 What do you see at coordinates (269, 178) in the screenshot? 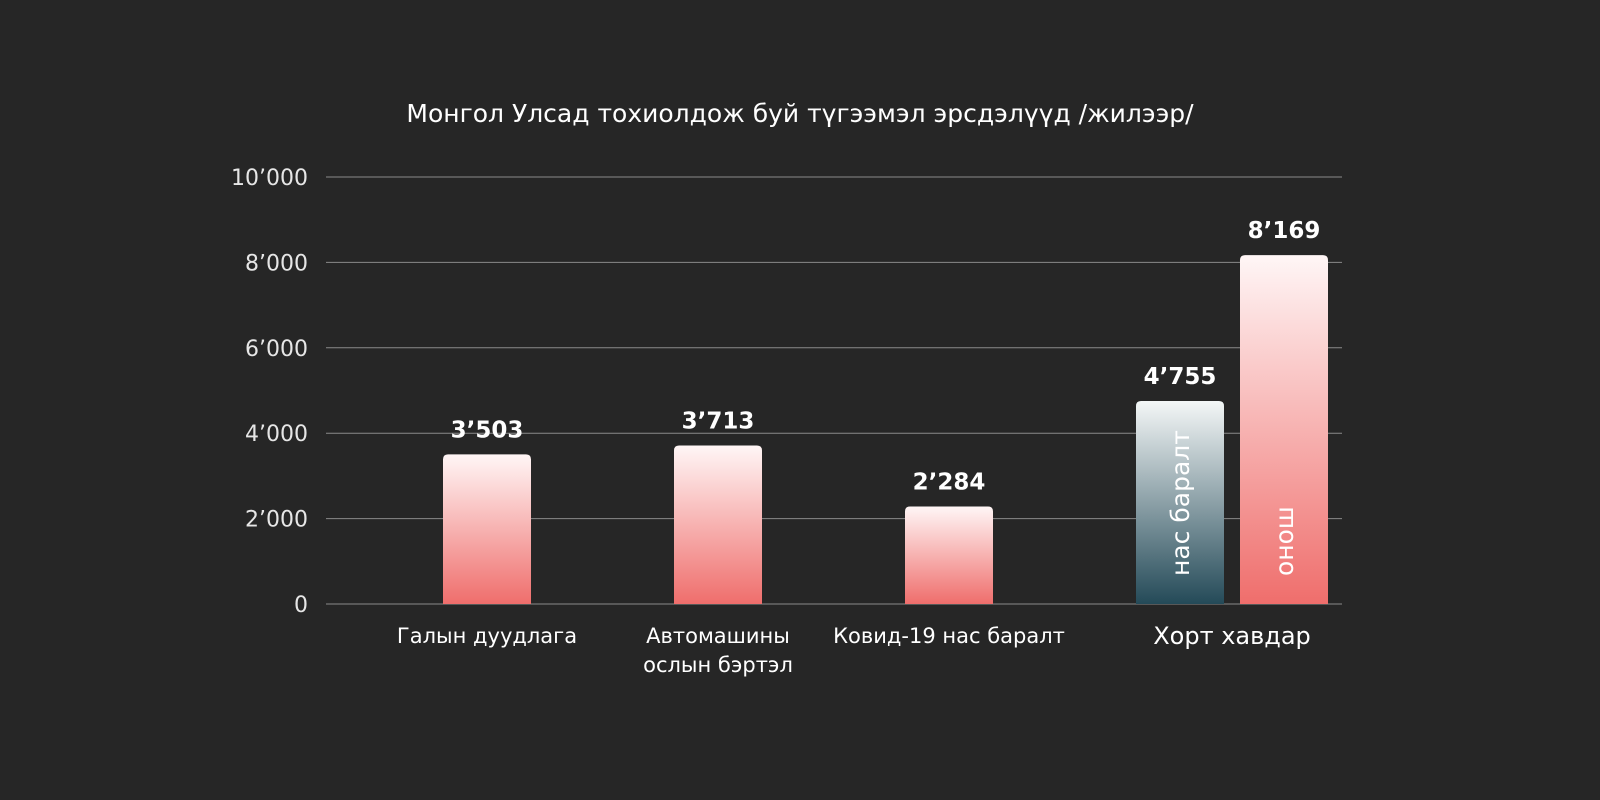
I see `y-tick-label: 10’000` at bounding box center [269, 178].